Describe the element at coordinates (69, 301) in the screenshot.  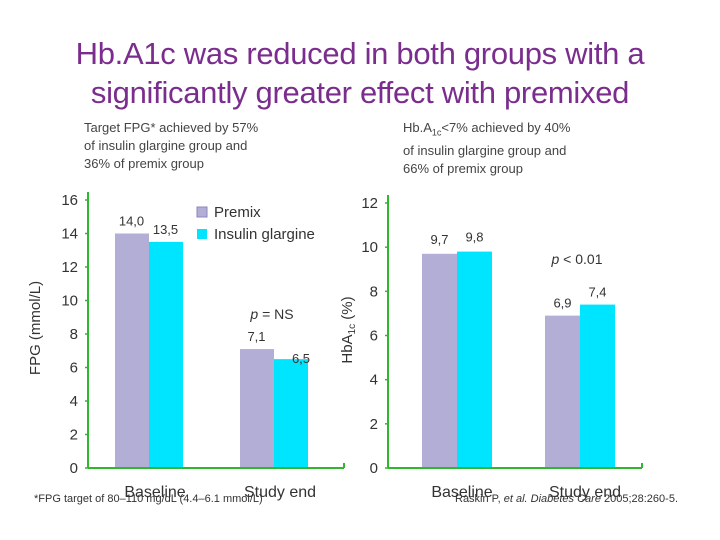
I see `left-y-tick-label: 10` at that location.